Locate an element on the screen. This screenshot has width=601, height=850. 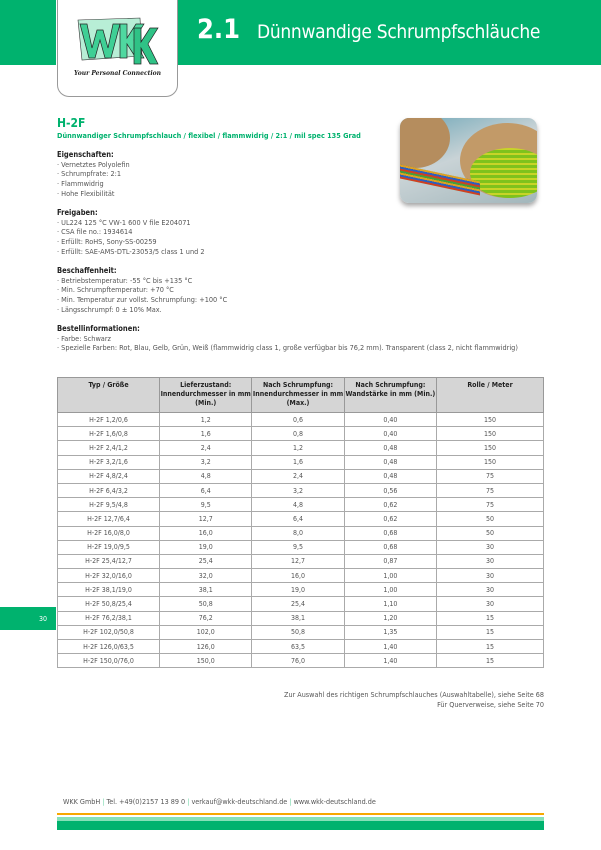
footer-website: www.wkk-deutschland.de is located at coordinates (334, 801).